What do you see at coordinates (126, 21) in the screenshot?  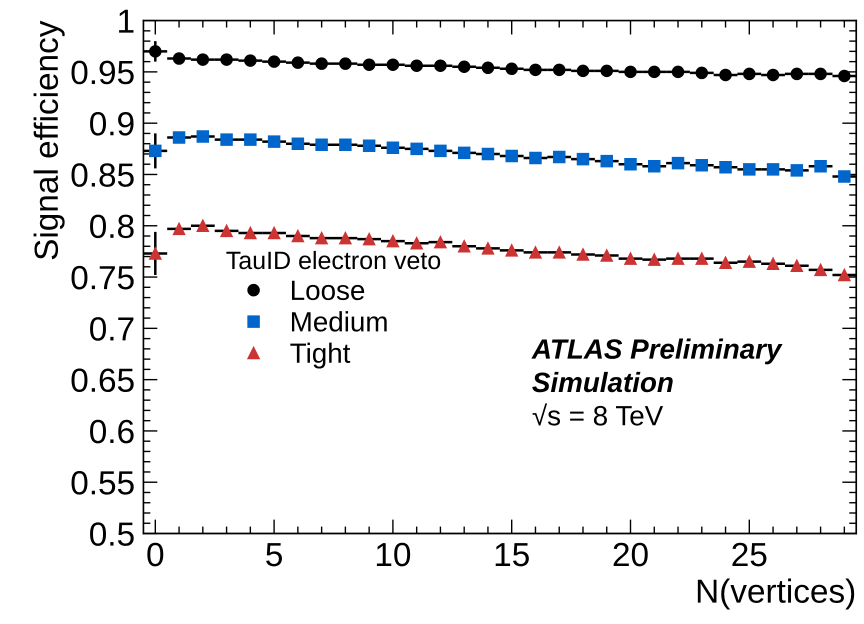 I see `y-tick-label: 1` at bounding box center [126, 21].